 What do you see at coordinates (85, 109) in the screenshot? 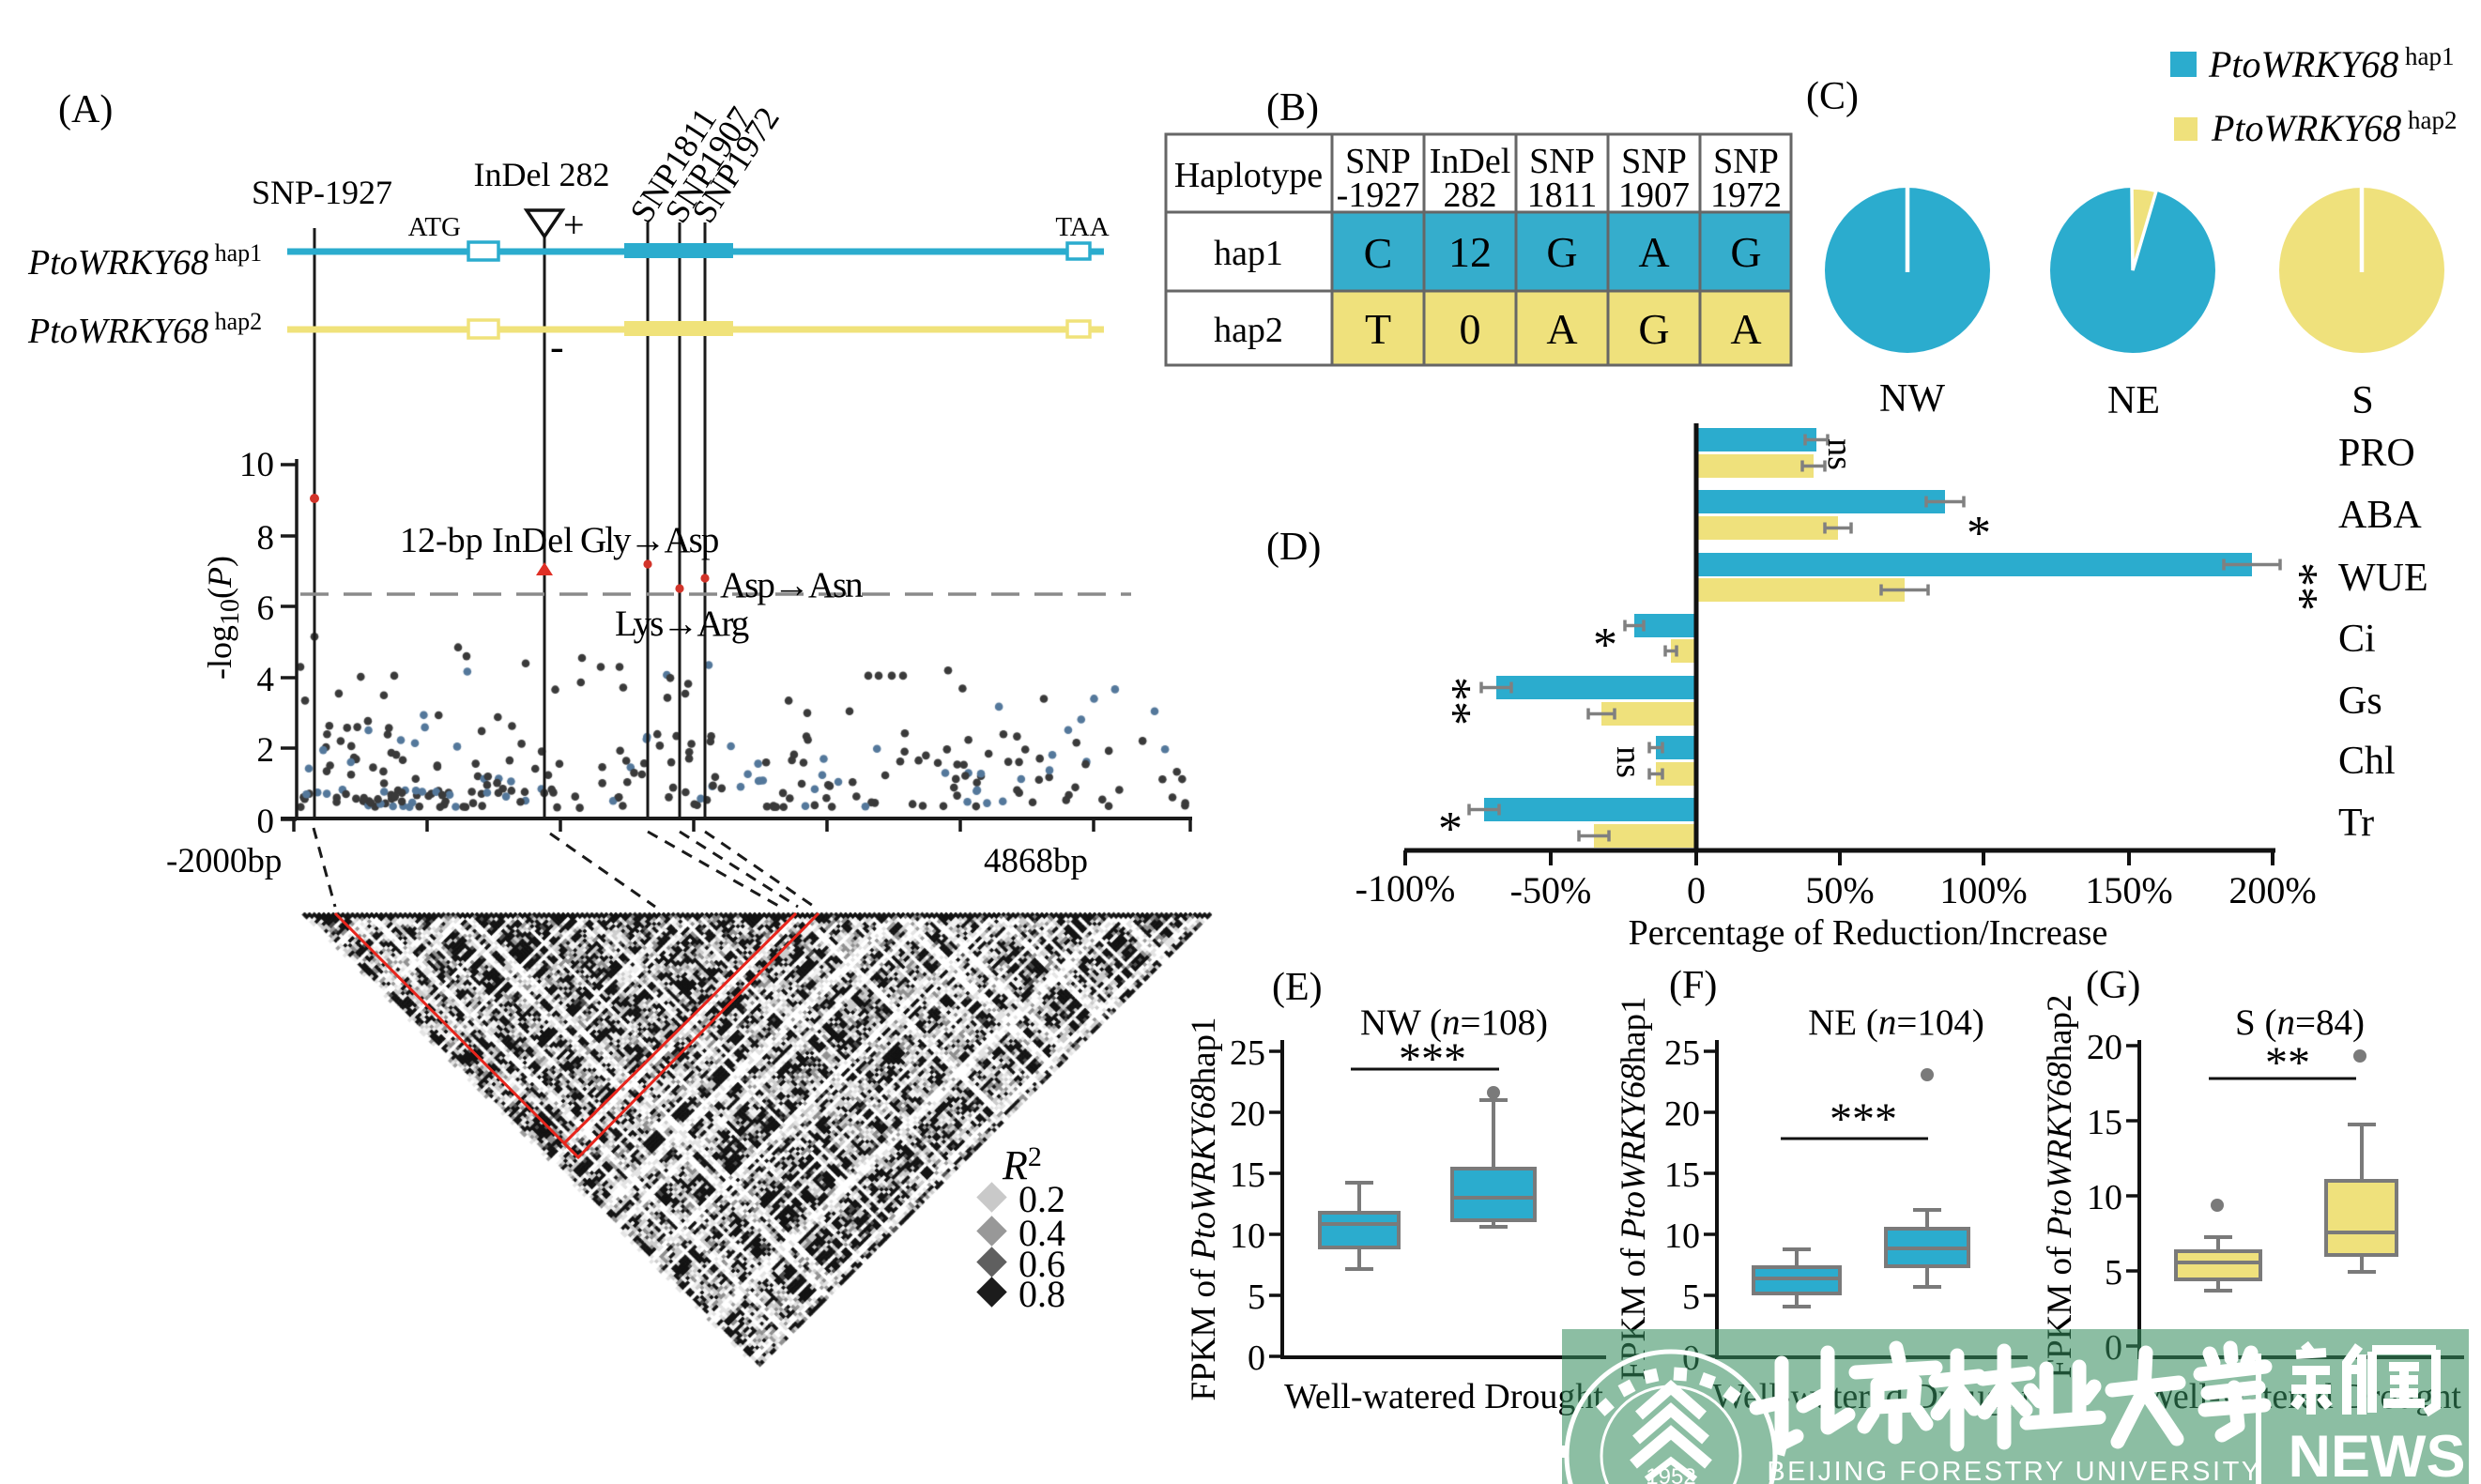
I see `svg-text: (A)` at bounding box center [85, 109].